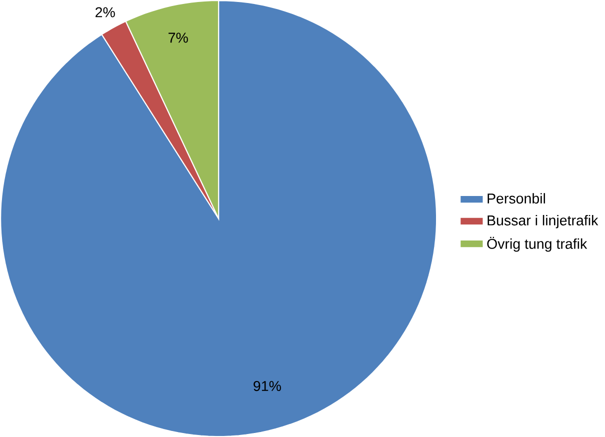  I want to click on data-label: 7%, so click(178, 37).